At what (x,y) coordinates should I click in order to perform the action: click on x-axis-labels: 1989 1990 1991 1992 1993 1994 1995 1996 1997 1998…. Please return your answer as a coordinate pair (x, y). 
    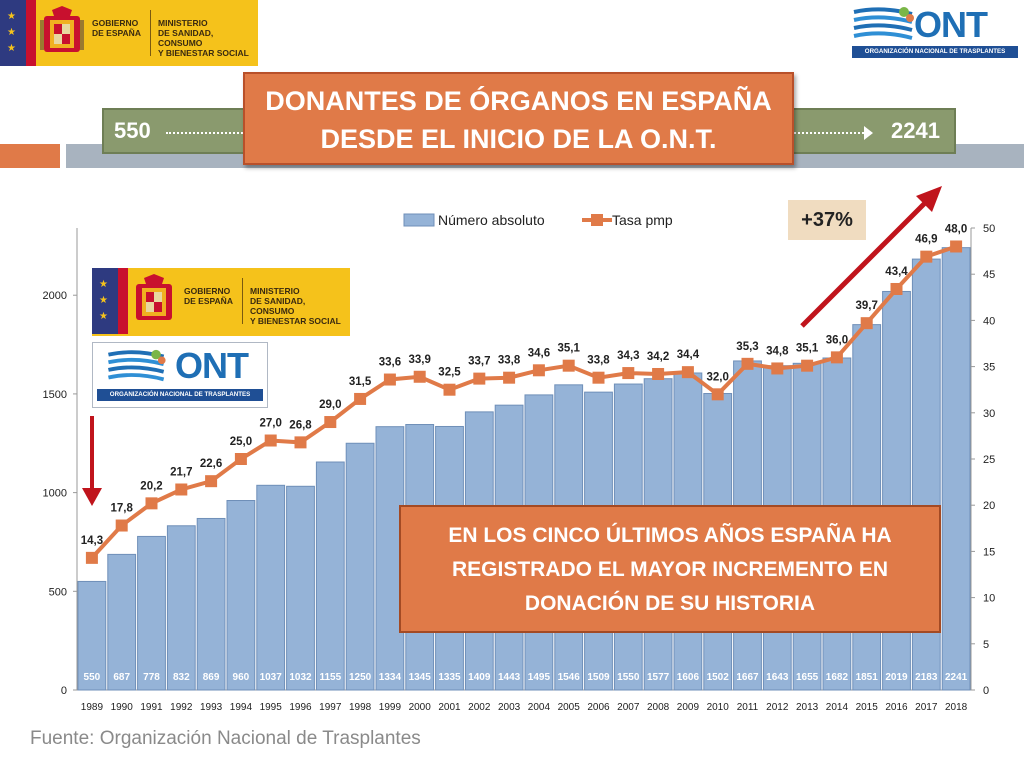
    Looking at the image, I should click on (524, 707).